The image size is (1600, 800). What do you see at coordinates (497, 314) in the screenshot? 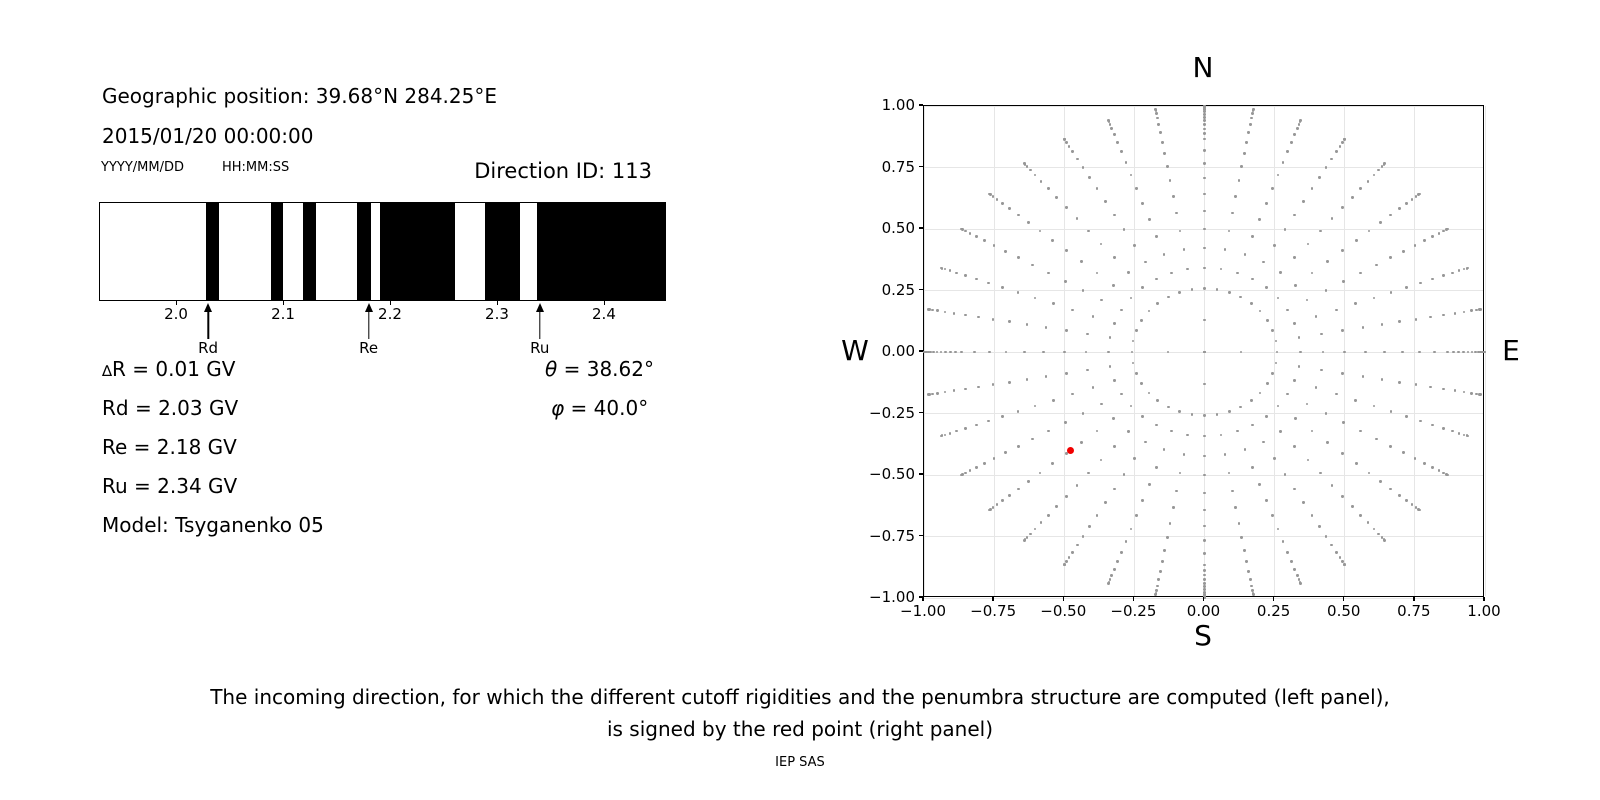
I see `gv-tick-label: 2.3` at bounding box center [497, 314].